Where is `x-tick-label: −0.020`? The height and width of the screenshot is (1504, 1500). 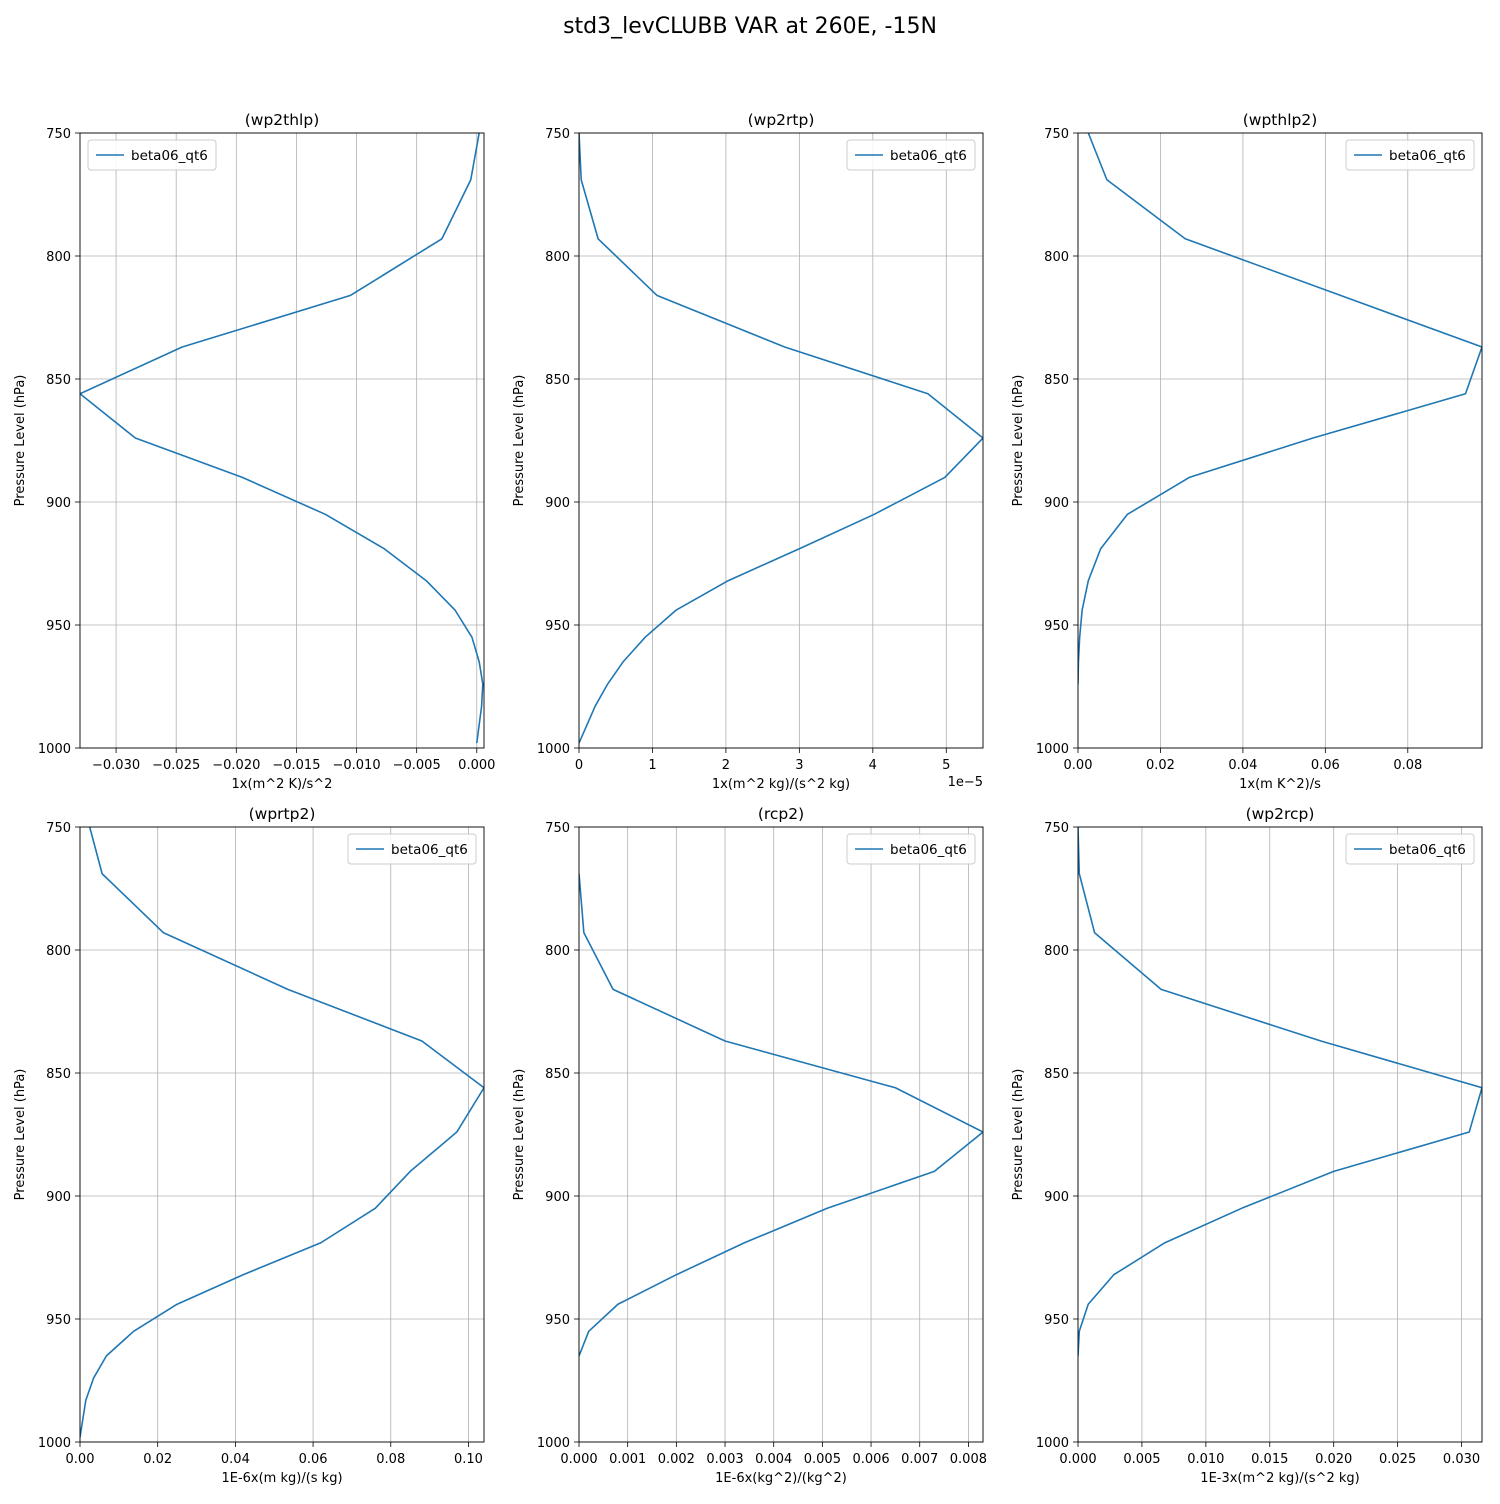
x-tick-label: −0.020 is located at coordinates (236, 765).